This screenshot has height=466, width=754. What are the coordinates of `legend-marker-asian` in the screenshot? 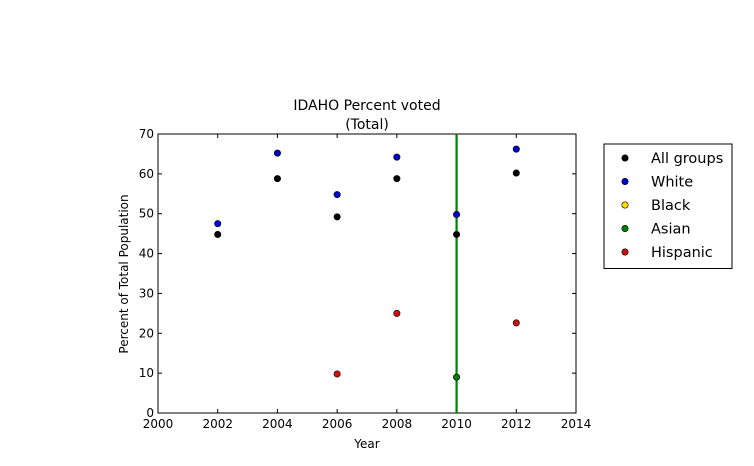 It's located at (625, 229).